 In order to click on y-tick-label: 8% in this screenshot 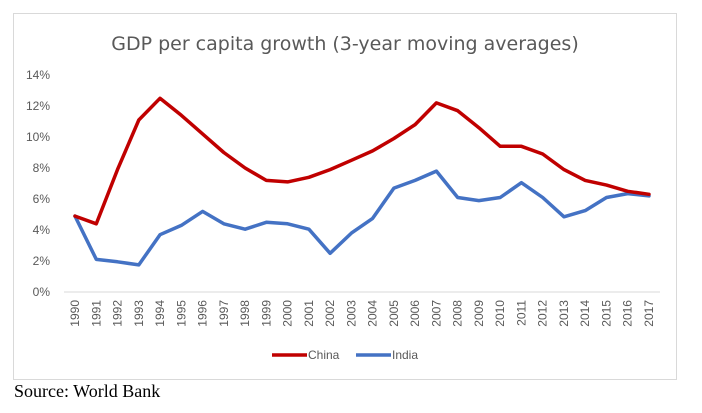, I will do `click(42, 168)`.